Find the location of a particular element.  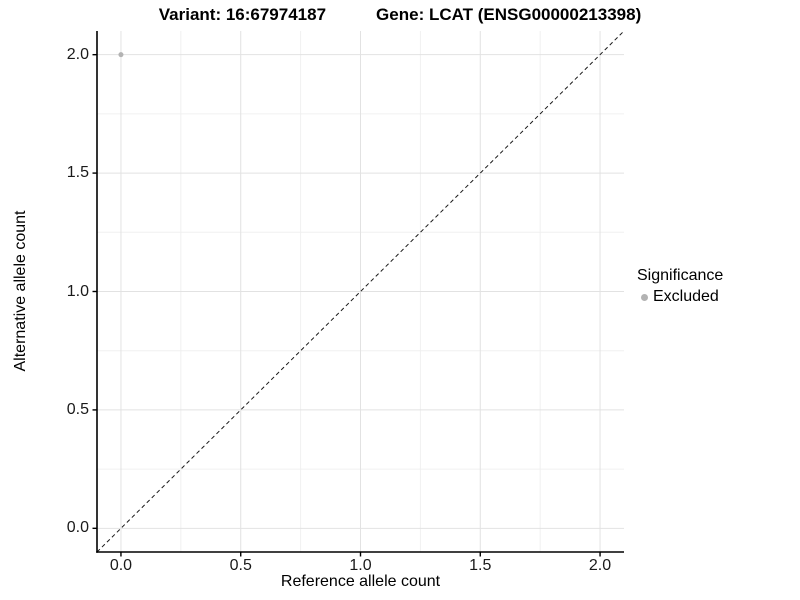

y-tick-label: 0.0 is located at coordinates (77, 528).